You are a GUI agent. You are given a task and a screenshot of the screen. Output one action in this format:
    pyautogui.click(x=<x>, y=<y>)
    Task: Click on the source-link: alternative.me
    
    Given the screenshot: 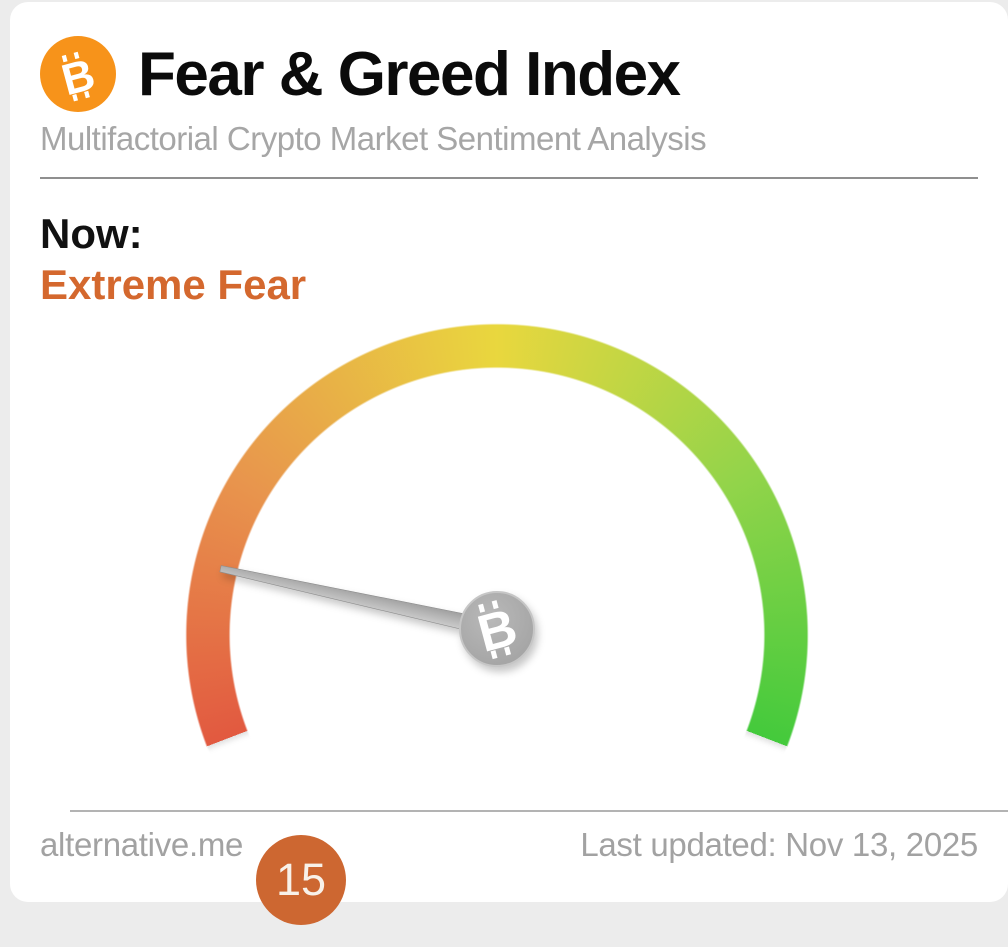 What is the action you would take?
    pyautogui.click(x=142, y=844)
    